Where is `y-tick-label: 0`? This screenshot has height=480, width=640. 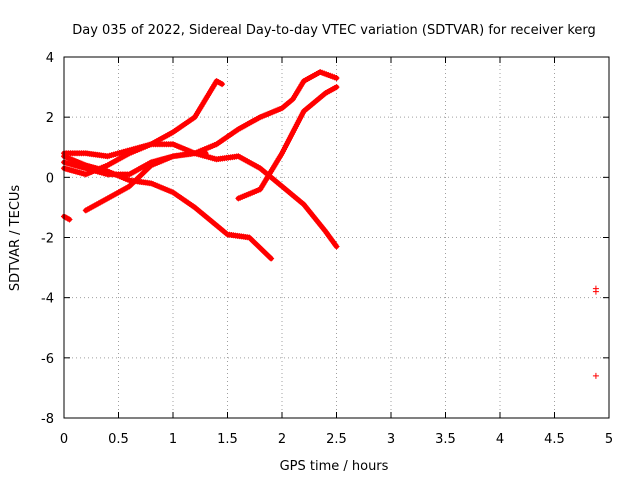 y-tick-label: 0 is located at coordinates (50, 178).